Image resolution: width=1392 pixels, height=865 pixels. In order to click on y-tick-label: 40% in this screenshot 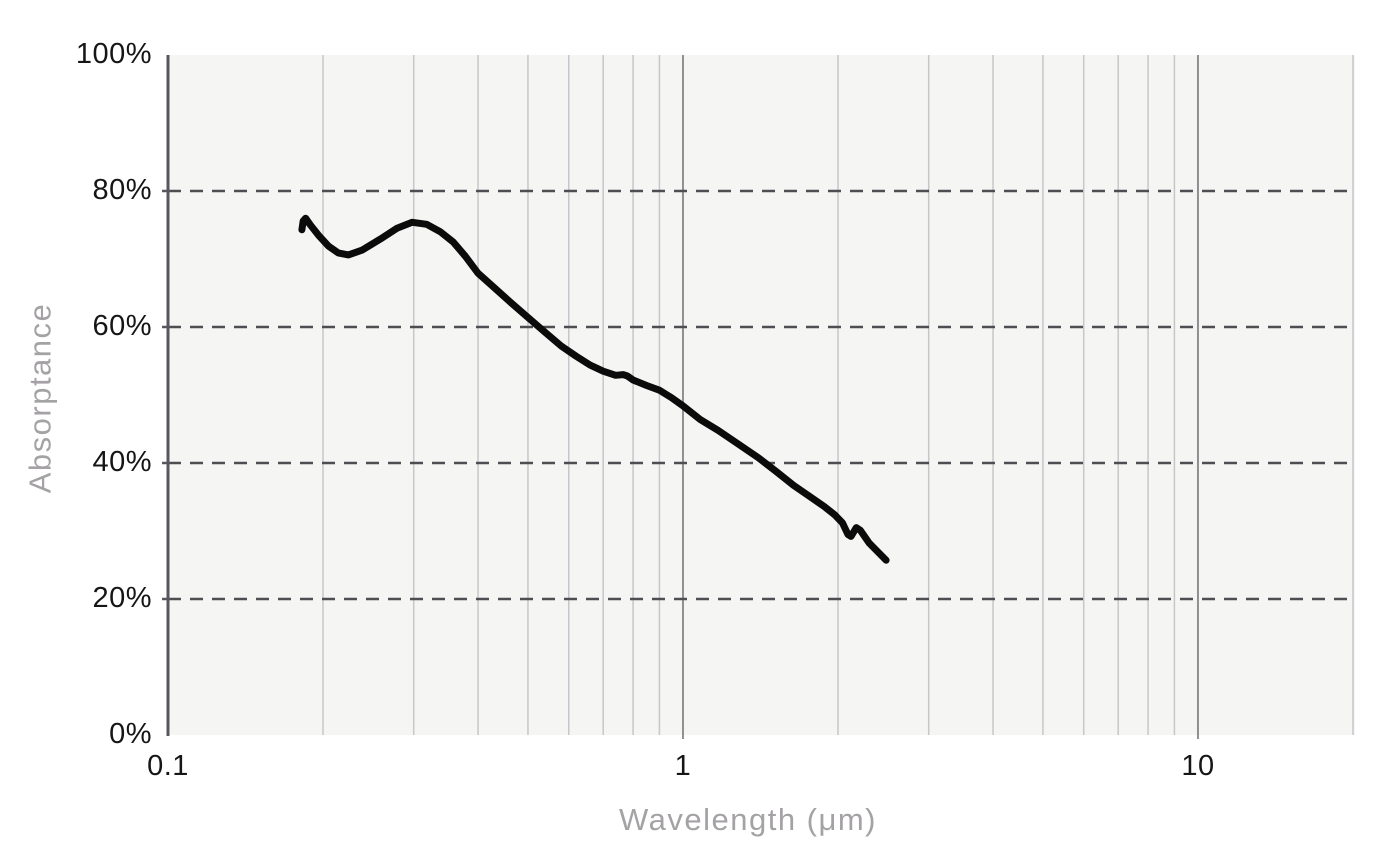, I will do `click(122, 462)`.